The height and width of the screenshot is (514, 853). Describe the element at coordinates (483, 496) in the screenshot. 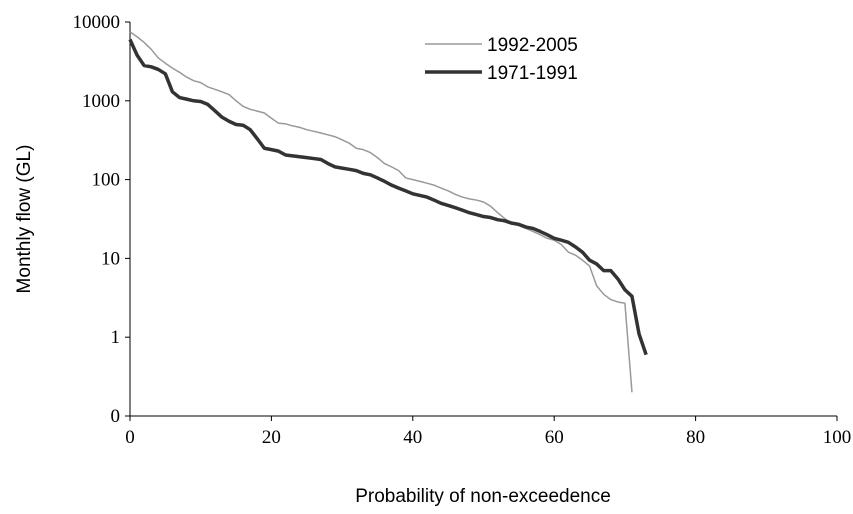

I see `x-axis-label: Probability of non-exceedence` at that location.